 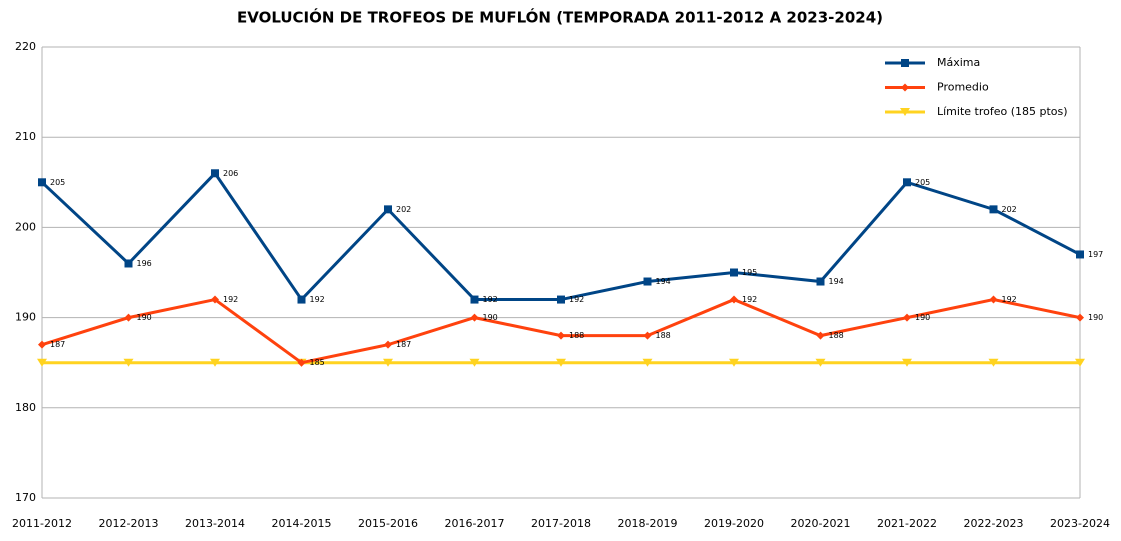 What do you see at coordinates (475, 523) in the screenshot?
I see `x-tick-label: 2016-2017` at bounding box center [475, 523].